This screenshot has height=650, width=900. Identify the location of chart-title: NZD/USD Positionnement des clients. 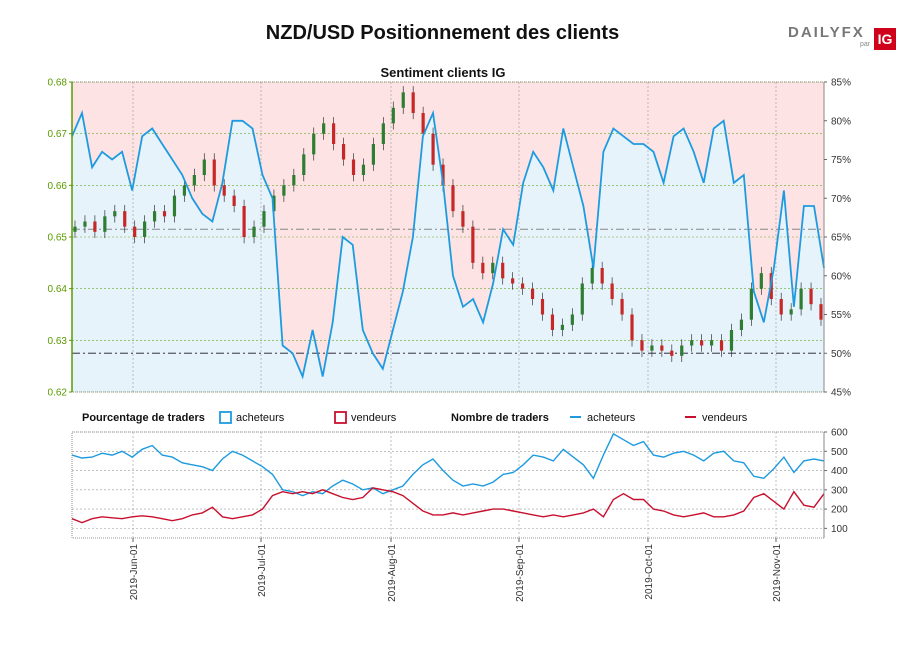
(442, 33).